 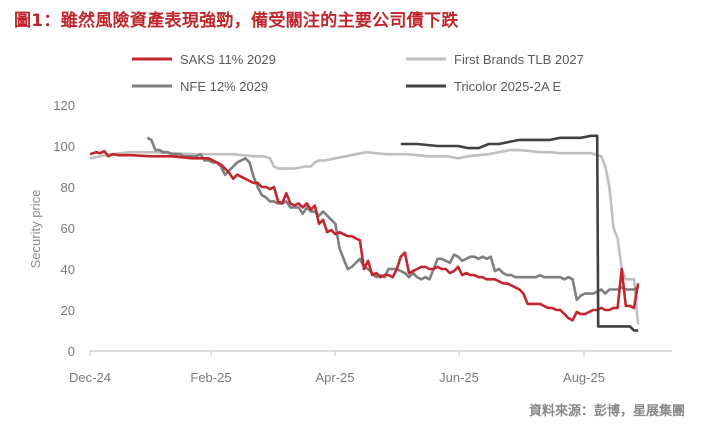 I want to click on y-tick-label: 100, so click(x=64, y=146).